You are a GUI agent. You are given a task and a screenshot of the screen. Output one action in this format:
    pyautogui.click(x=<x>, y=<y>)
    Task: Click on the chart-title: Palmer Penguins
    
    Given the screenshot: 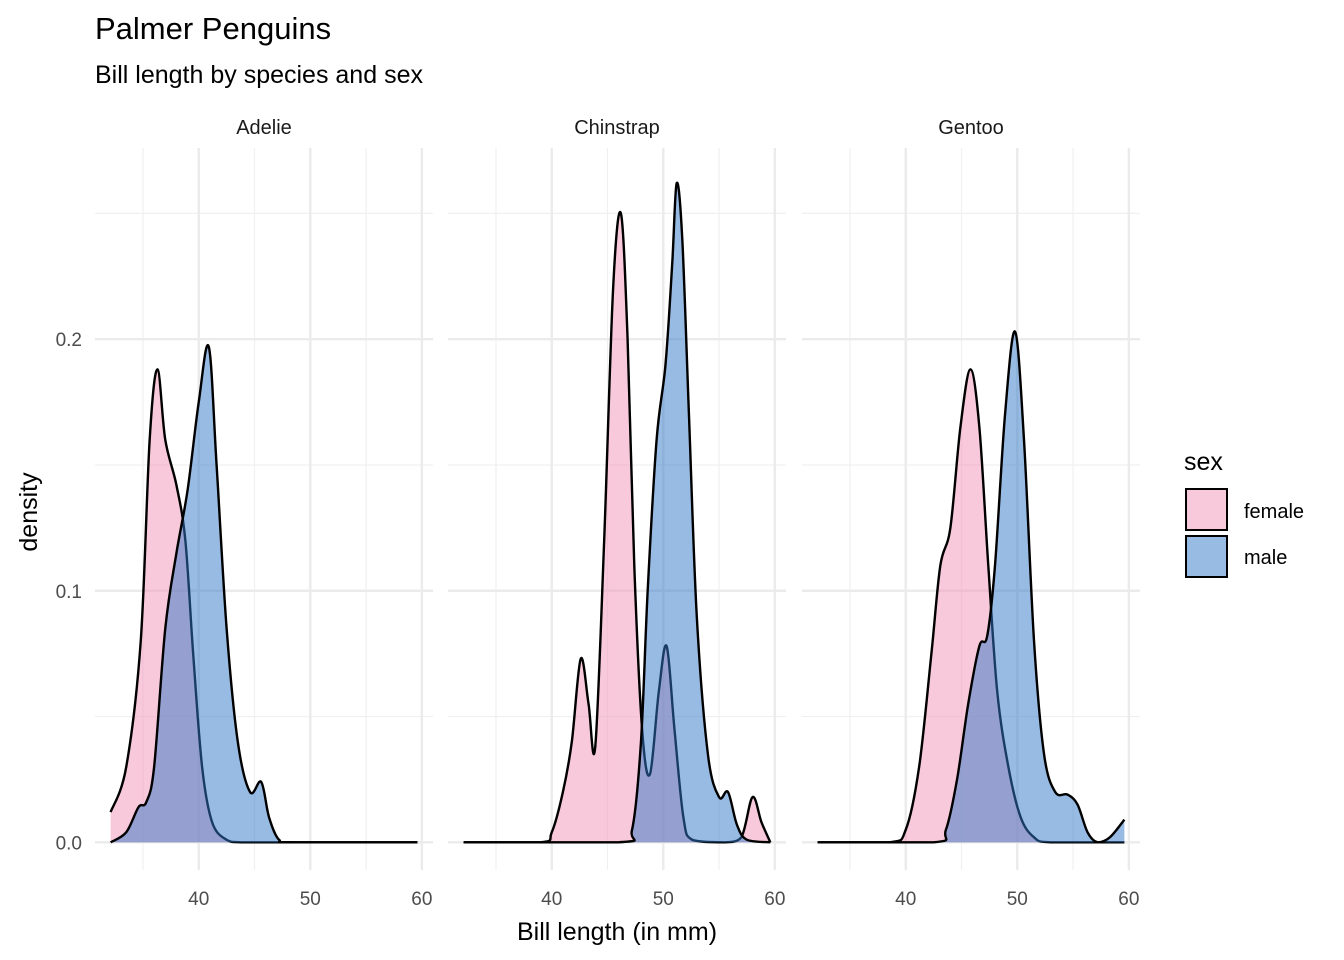 What is the action you would take?
    pyautogui.click(x=213, y=28)
    